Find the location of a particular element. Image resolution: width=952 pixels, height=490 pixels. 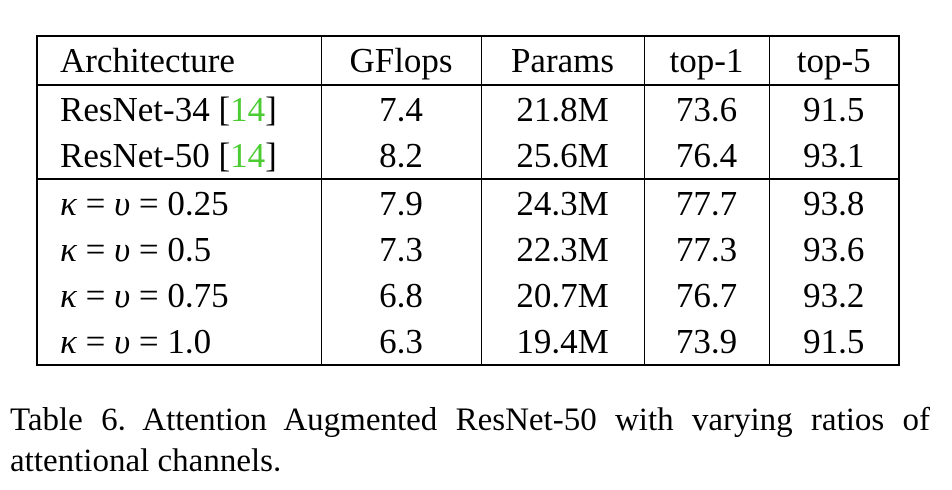

ratio-value: 0.75 is located at coordinates (198, 295).